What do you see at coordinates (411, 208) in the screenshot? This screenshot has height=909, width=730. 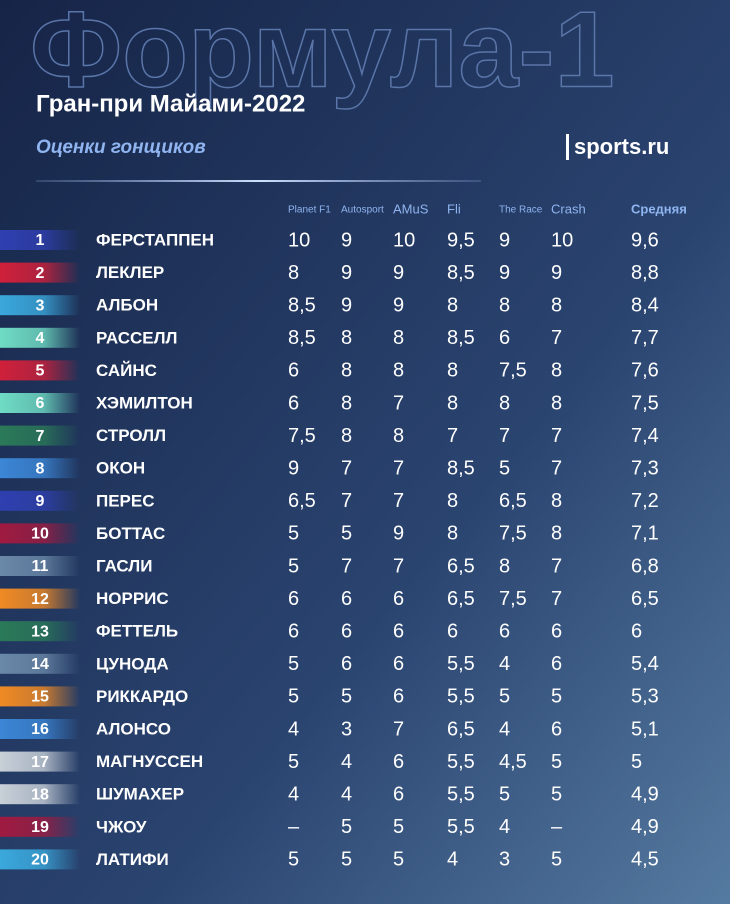 I see `column-header: AMuS` at bounding box center [411, 208].